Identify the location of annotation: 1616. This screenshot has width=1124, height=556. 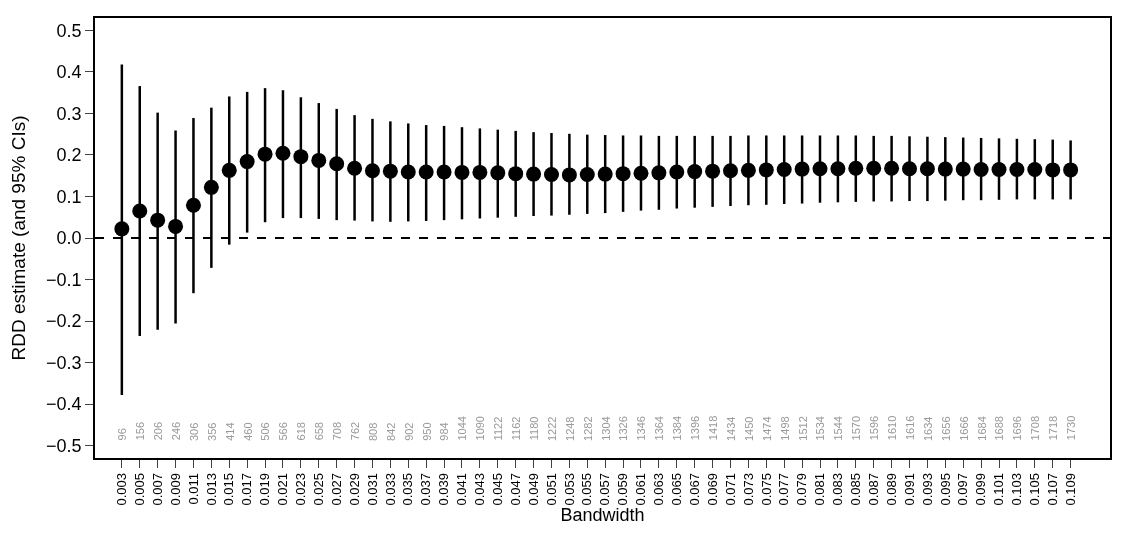
(909, 428).